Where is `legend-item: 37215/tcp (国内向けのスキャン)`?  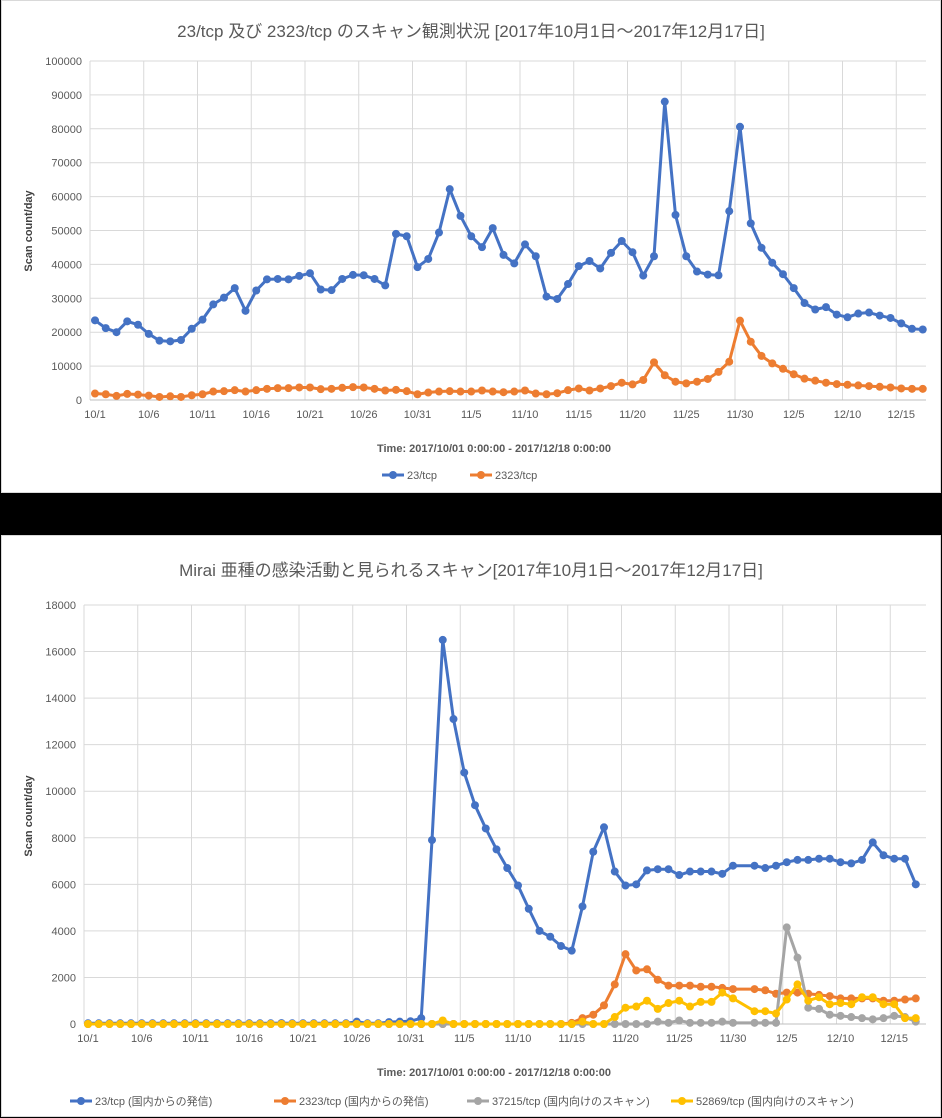 legend-item: 37215/tcp (国内向けのスキャン) is located at coordinates (558, 1101).